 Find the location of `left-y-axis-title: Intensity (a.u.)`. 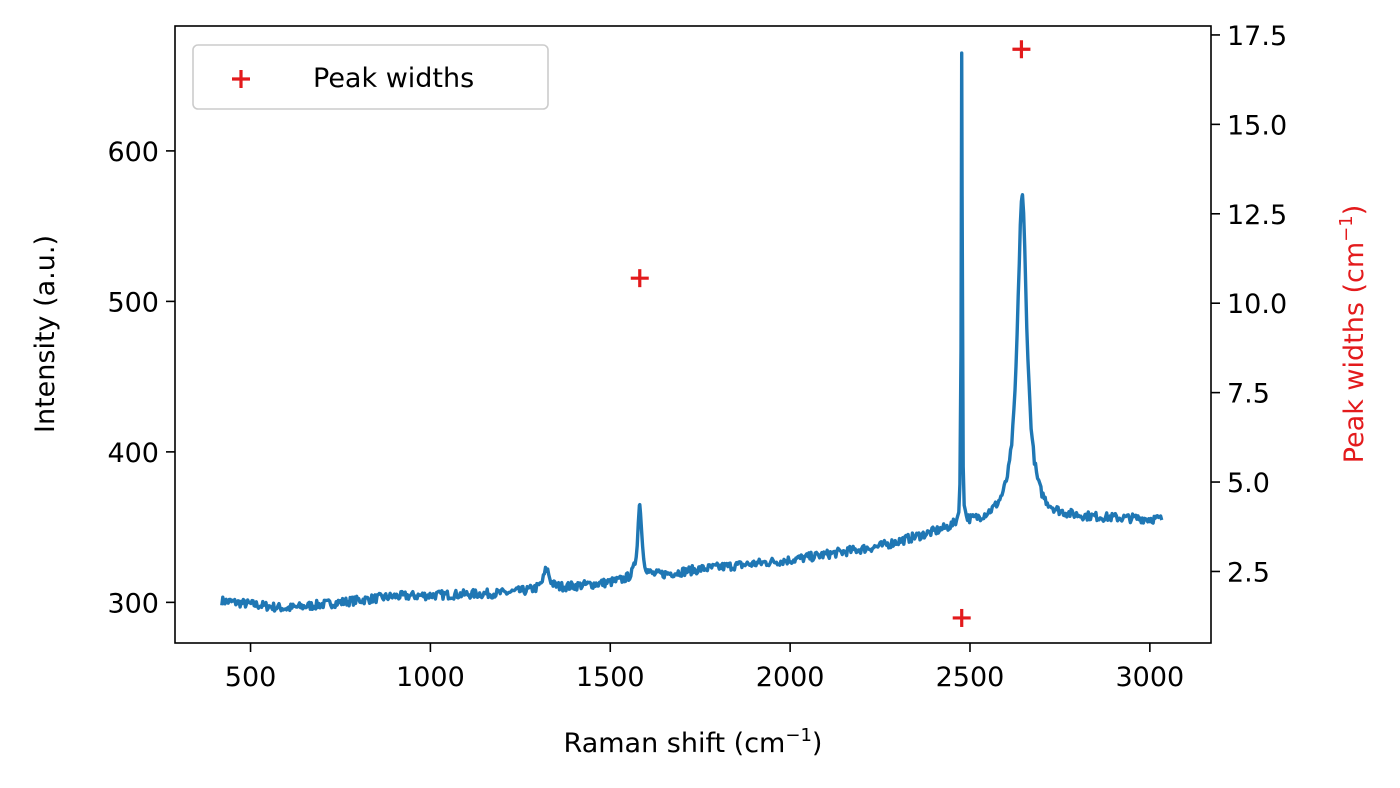

left-y-axis-title: Intensity (a.u.) is located at coordinates (45, 334).